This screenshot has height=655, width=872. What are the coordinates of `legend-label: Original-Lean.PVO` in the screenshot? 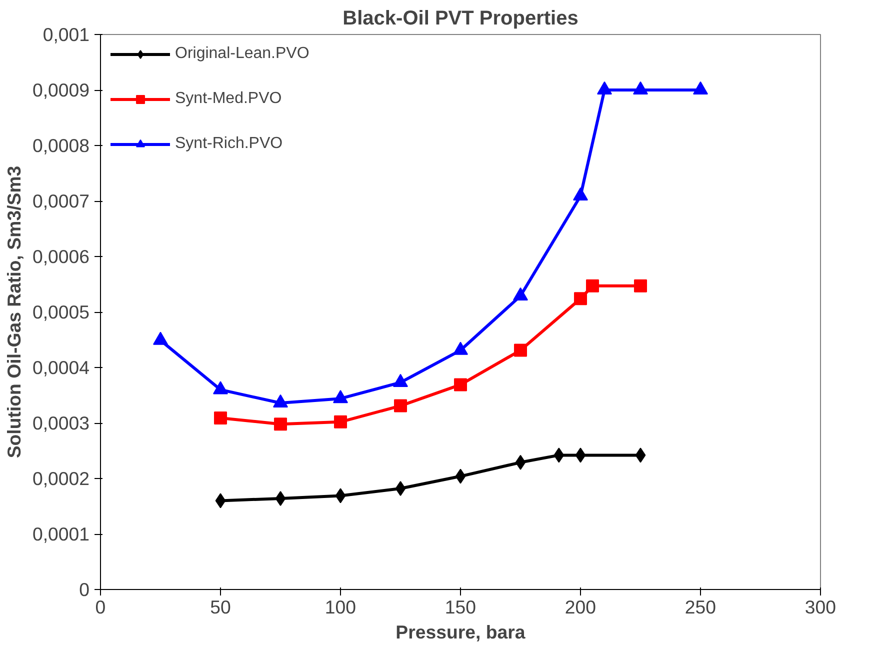 It's located at (242, 54).